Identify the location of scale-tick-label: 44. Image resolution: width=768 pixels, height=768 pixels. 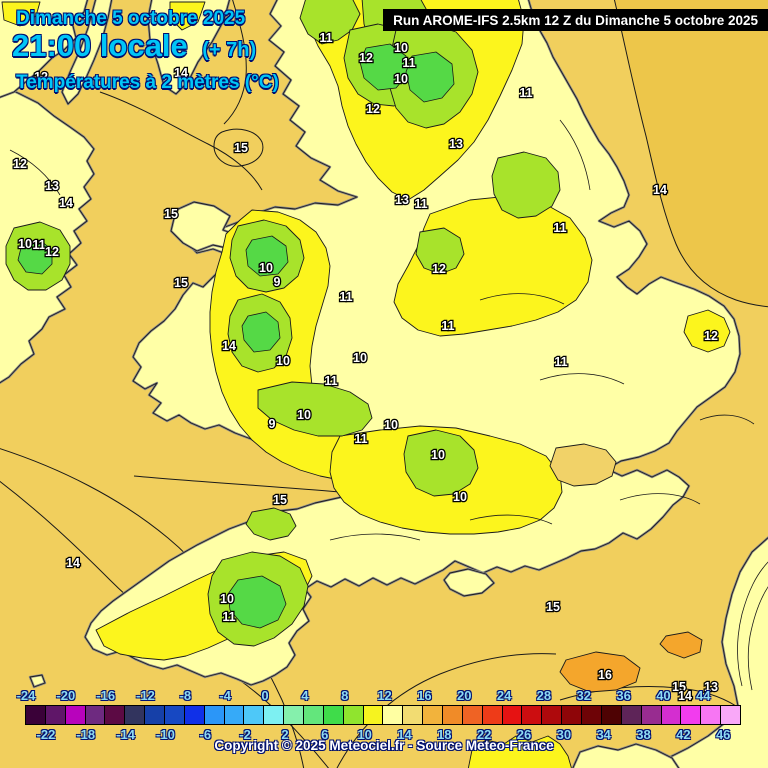
(703, 695).